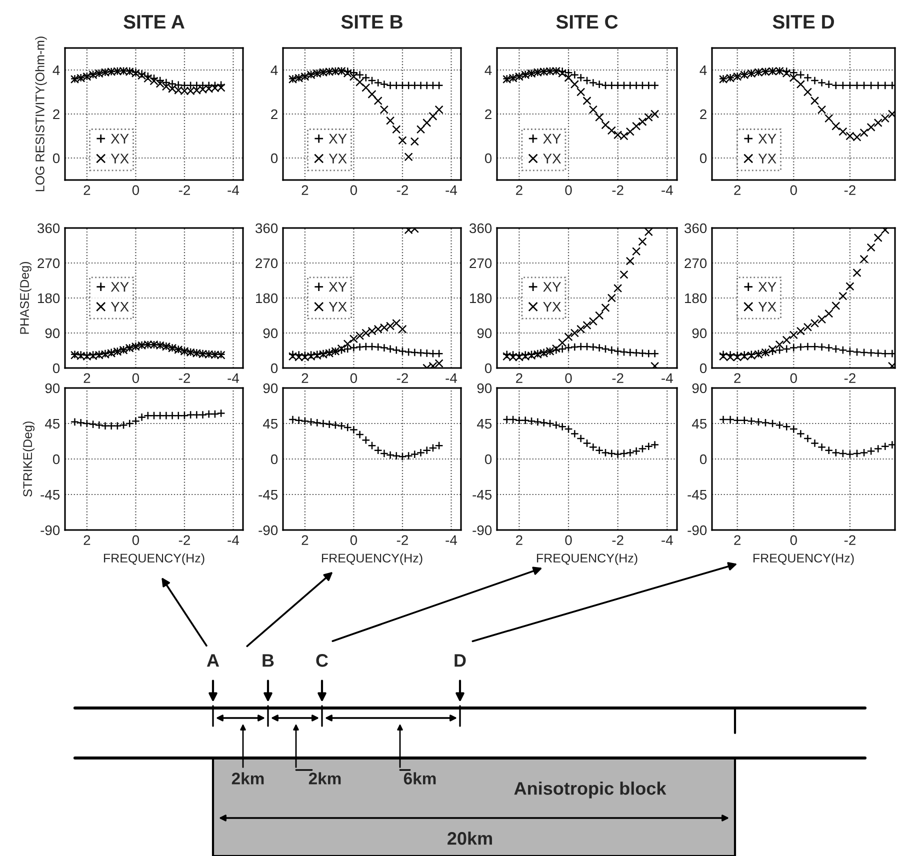 The width and height of the screenshot is (898, 856). I want to click on text: 6km, so click(420, 778).